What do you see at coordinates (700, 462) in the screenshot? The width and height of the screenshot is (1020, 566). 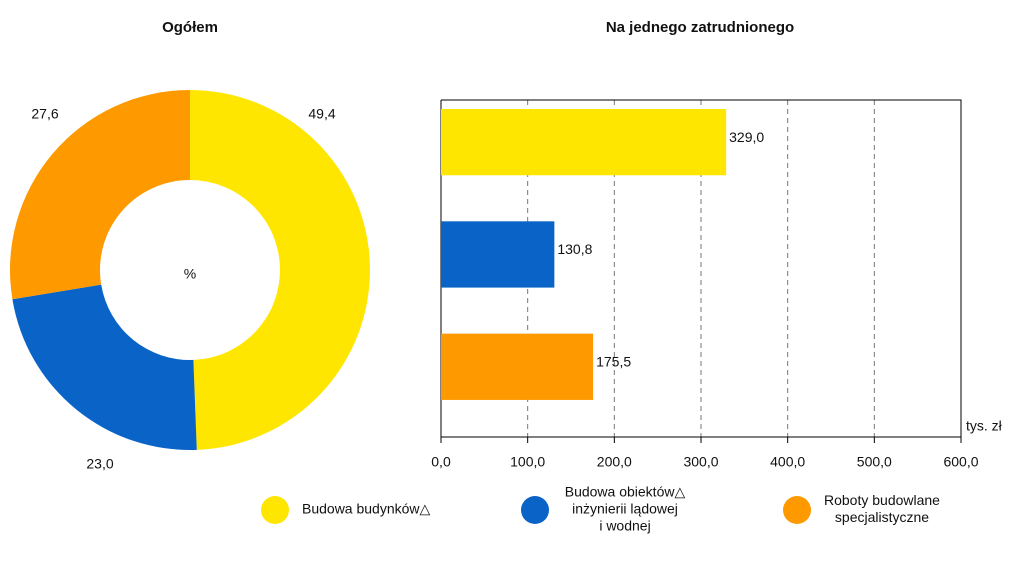 I see `x-tick-label: 300,0` at bounding box center [700, 462].